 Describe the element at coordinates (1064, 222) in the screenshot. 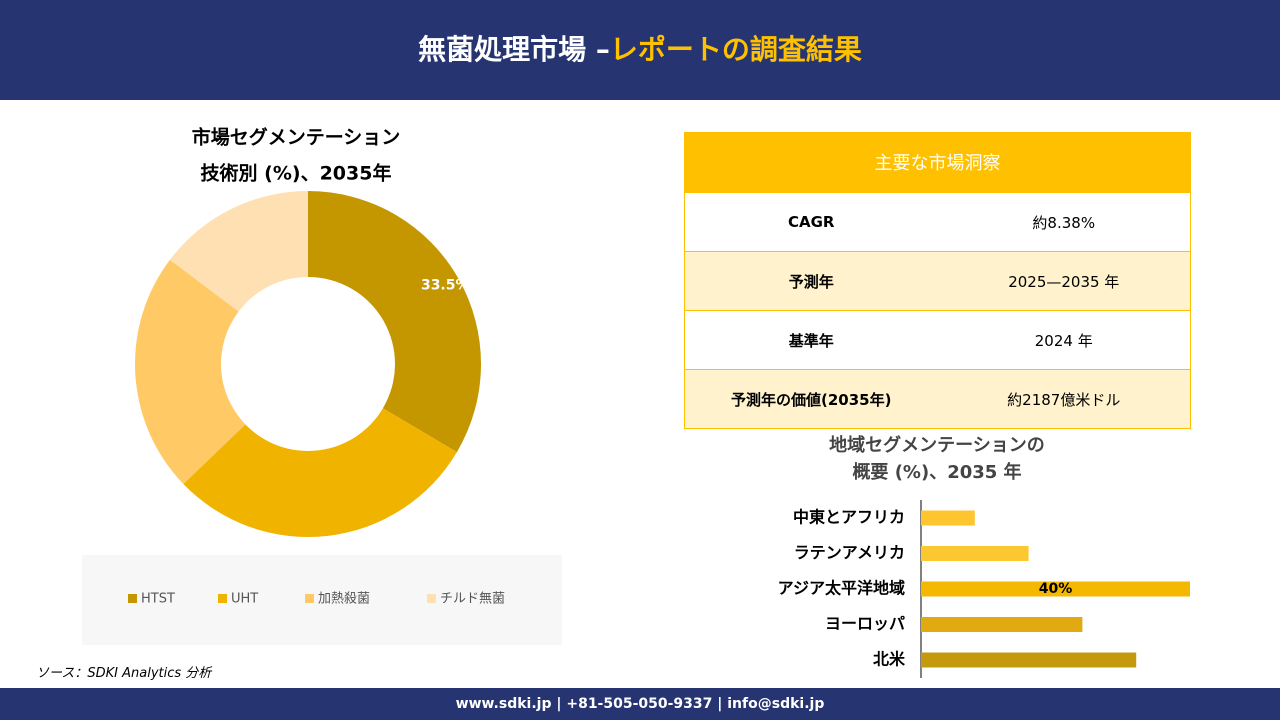

I see `table-value: 約8.38%` at that location.